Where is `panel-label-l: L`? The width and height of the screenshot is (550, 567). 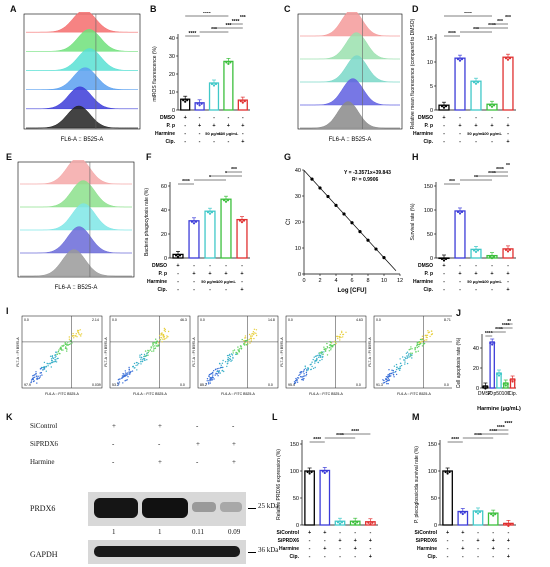 panel-label-l: L is located at coordinates (275, 417).